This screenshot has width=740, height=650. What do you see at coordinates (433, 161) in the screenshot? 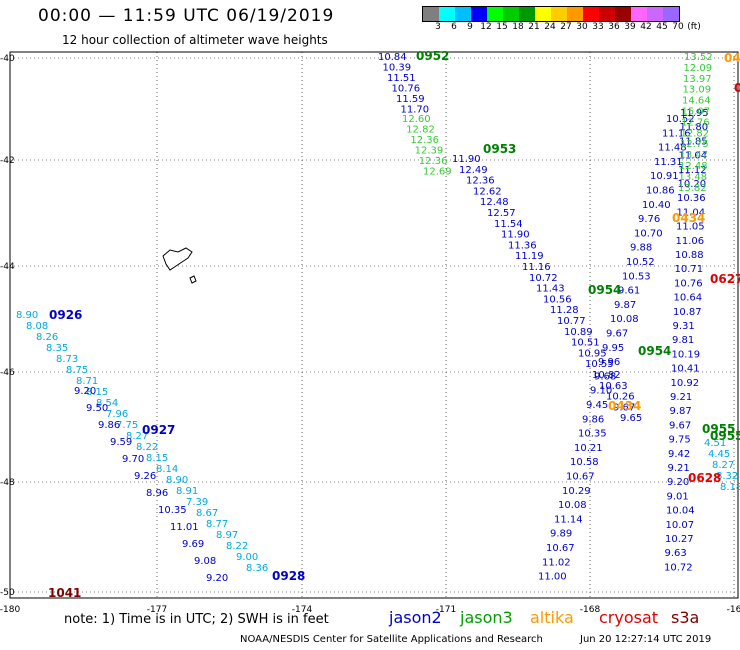
I see `swh-value: 12.36` at bounding box center [433, 161].